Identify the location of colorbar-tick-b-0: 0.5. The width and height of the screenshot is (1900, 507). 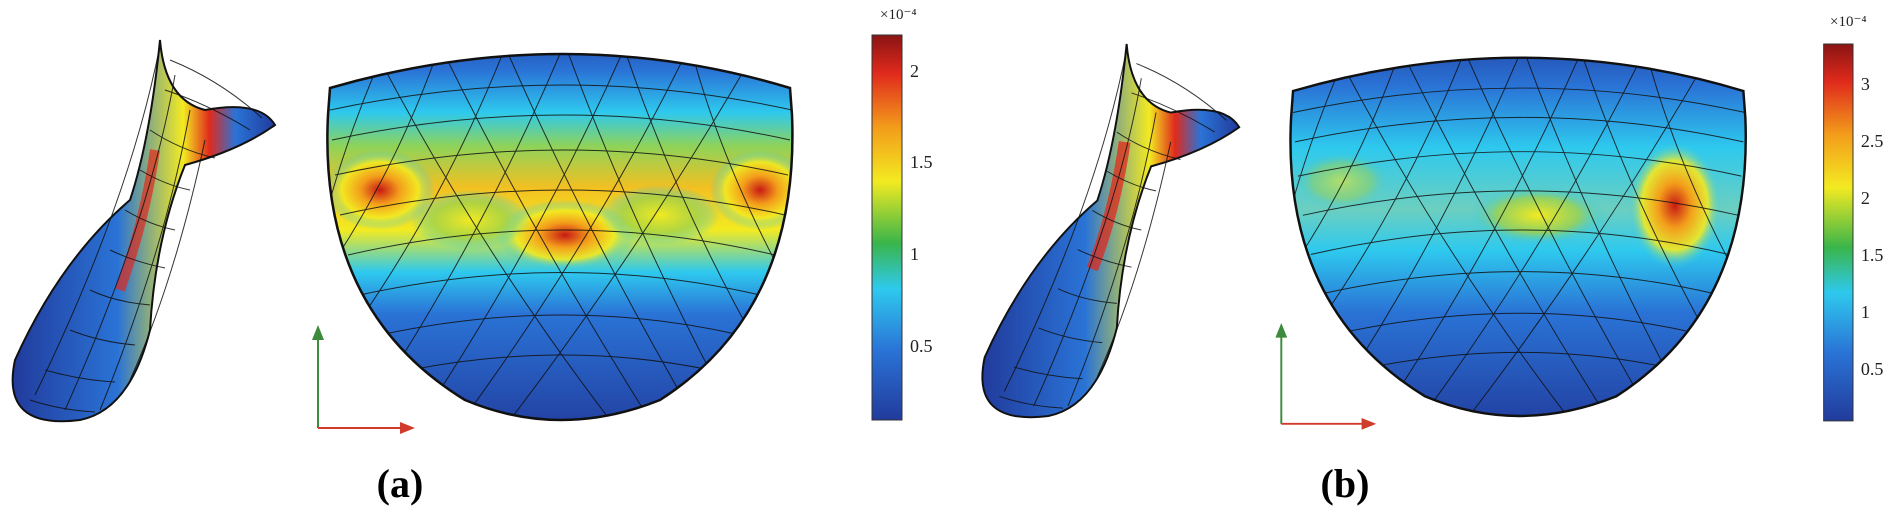
(1872, 369).